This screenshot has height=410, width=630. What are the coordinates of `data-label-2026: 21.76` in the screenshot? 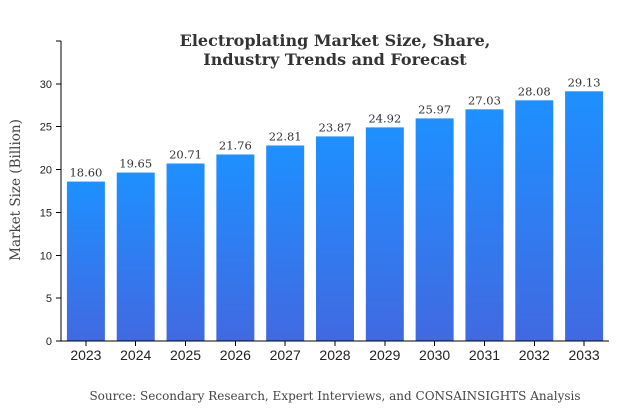 It's located at (235, 145).